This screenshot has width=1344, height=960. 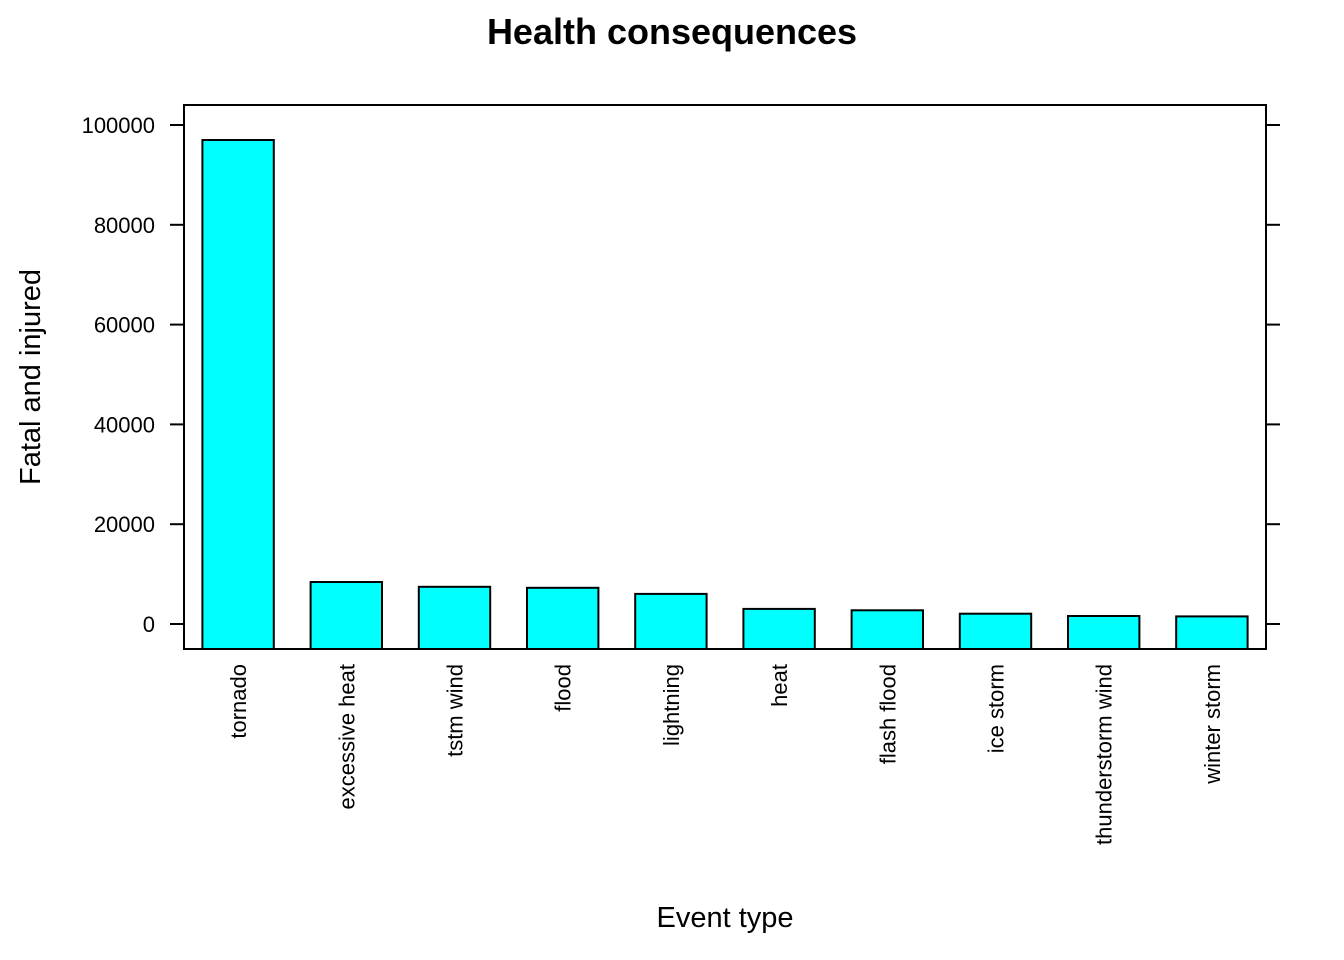 I want to click on x-tick-label: thunderstorm wind, so click(x=1104, y=754).